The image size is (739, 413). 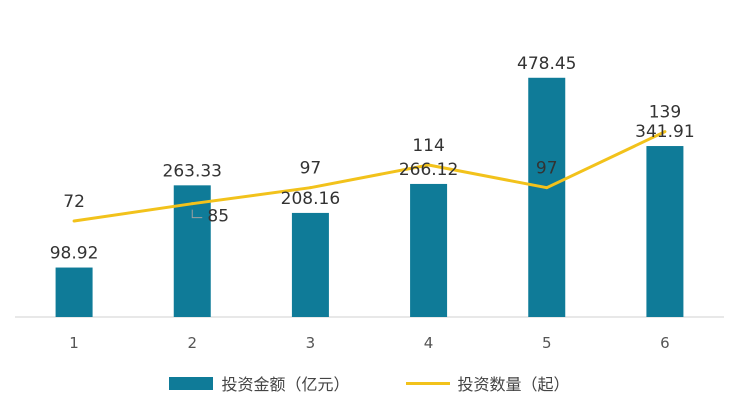 I want to click on bar-value-label: 266.12, so click(x=428, y=170).